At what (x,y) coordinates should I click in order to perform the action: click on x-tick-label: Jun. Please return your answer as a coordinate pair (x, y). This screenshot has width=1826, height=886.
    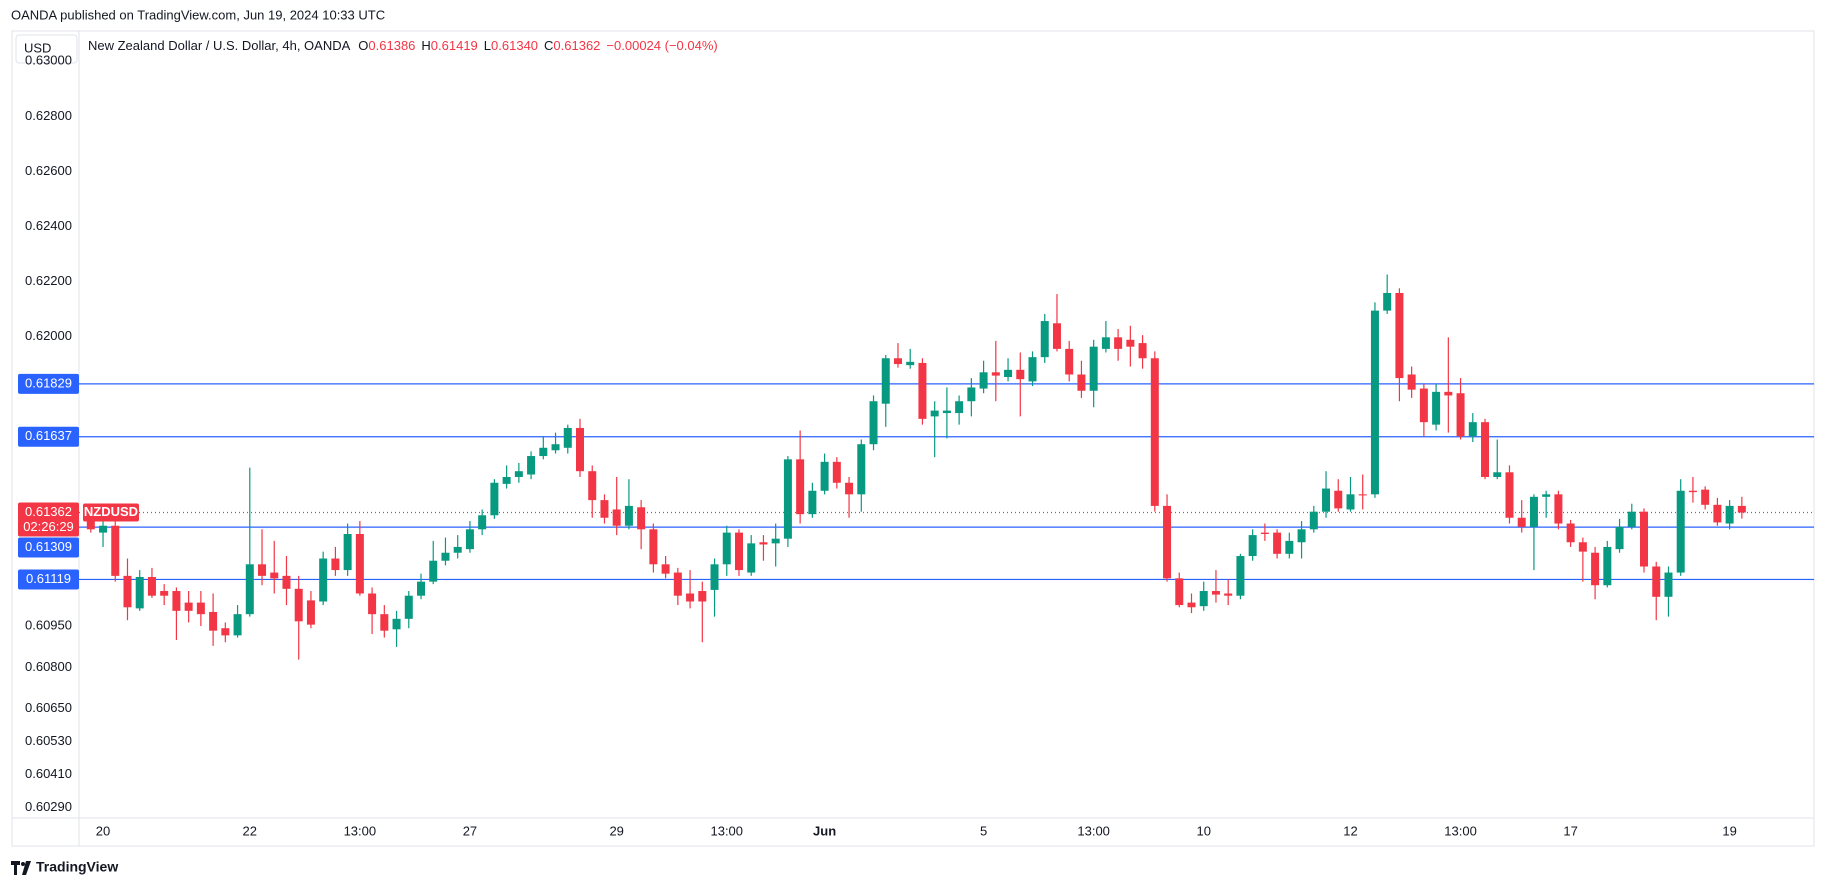
    Looking at the image, I should click on (824, 830).